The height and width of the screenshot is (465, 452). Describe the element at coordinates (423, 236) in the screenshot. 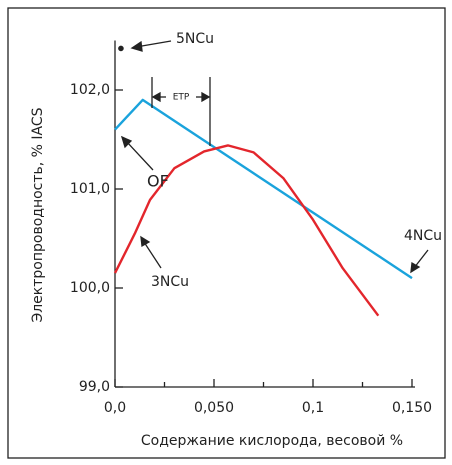

I see `annotation: 4NCu` at that location.